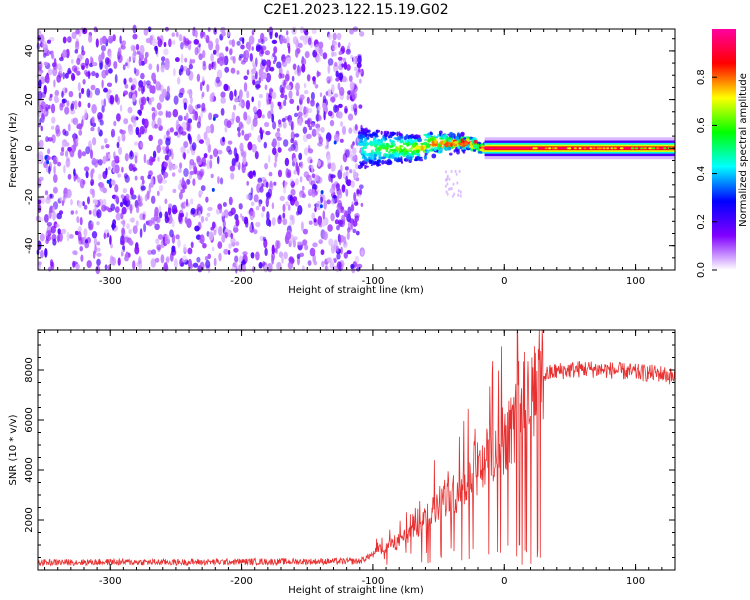 This screenshot has width=750, height=600. I want to click on colorbar-label: Normalized spectral amplitude, so click(743, 150).